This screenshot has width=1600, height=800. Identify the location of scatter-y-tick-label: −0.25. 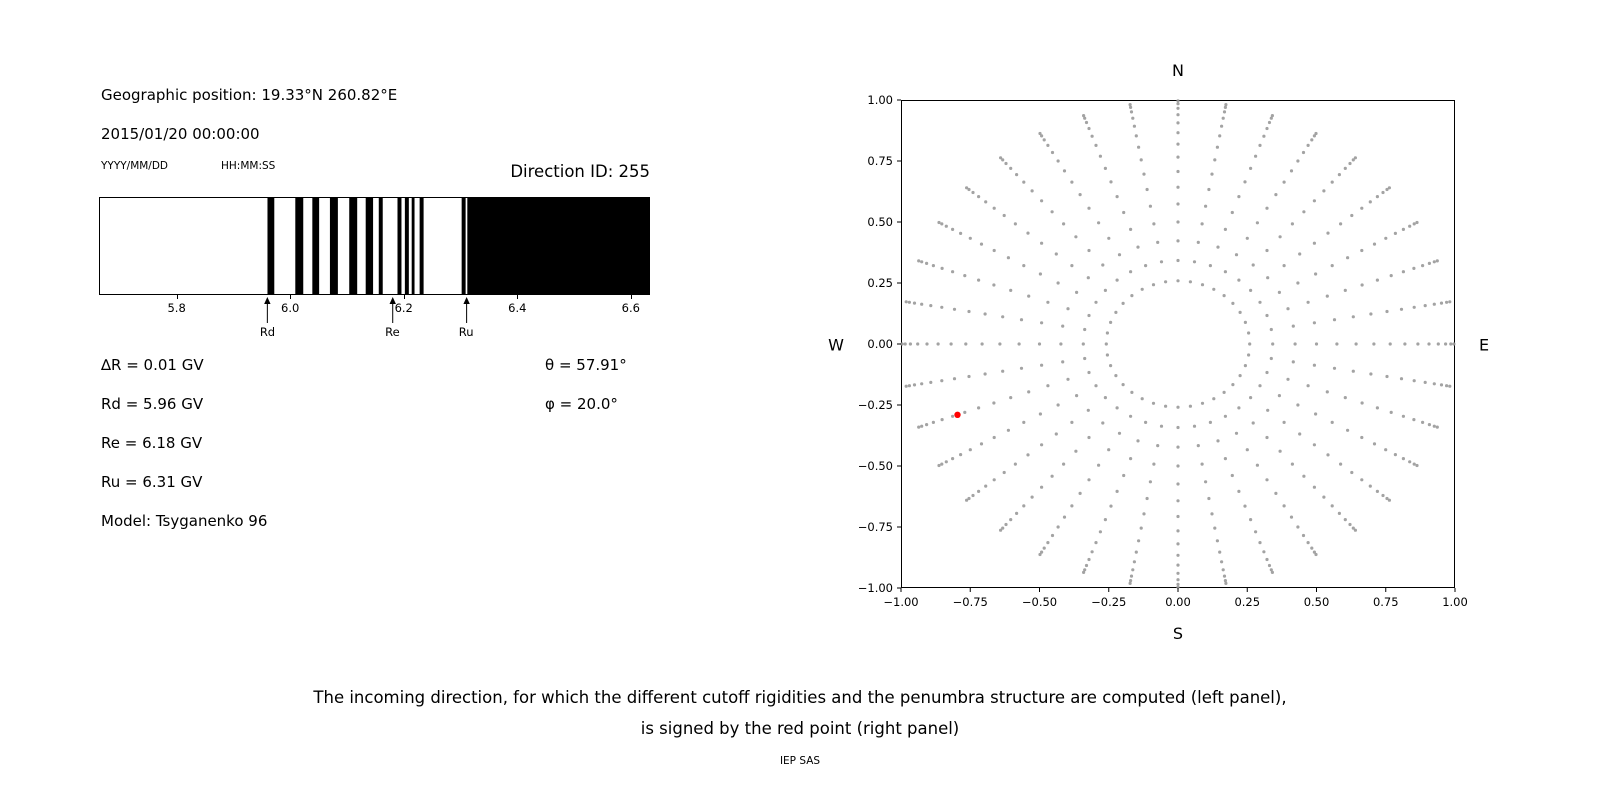
(875, 405).